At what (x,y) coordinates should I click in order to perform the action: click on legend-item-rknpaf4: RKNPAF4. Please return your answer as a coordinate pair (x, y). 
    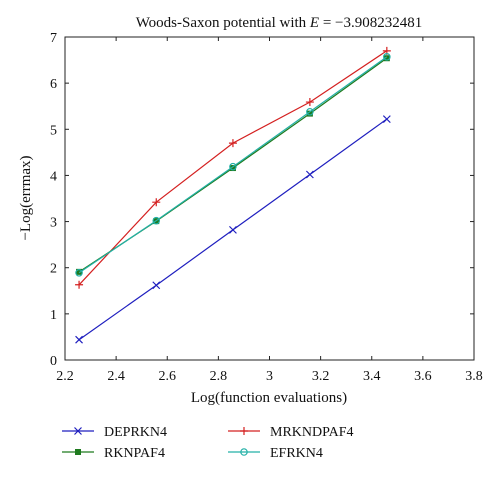
    Looking at the image, I should click on (113, 453).